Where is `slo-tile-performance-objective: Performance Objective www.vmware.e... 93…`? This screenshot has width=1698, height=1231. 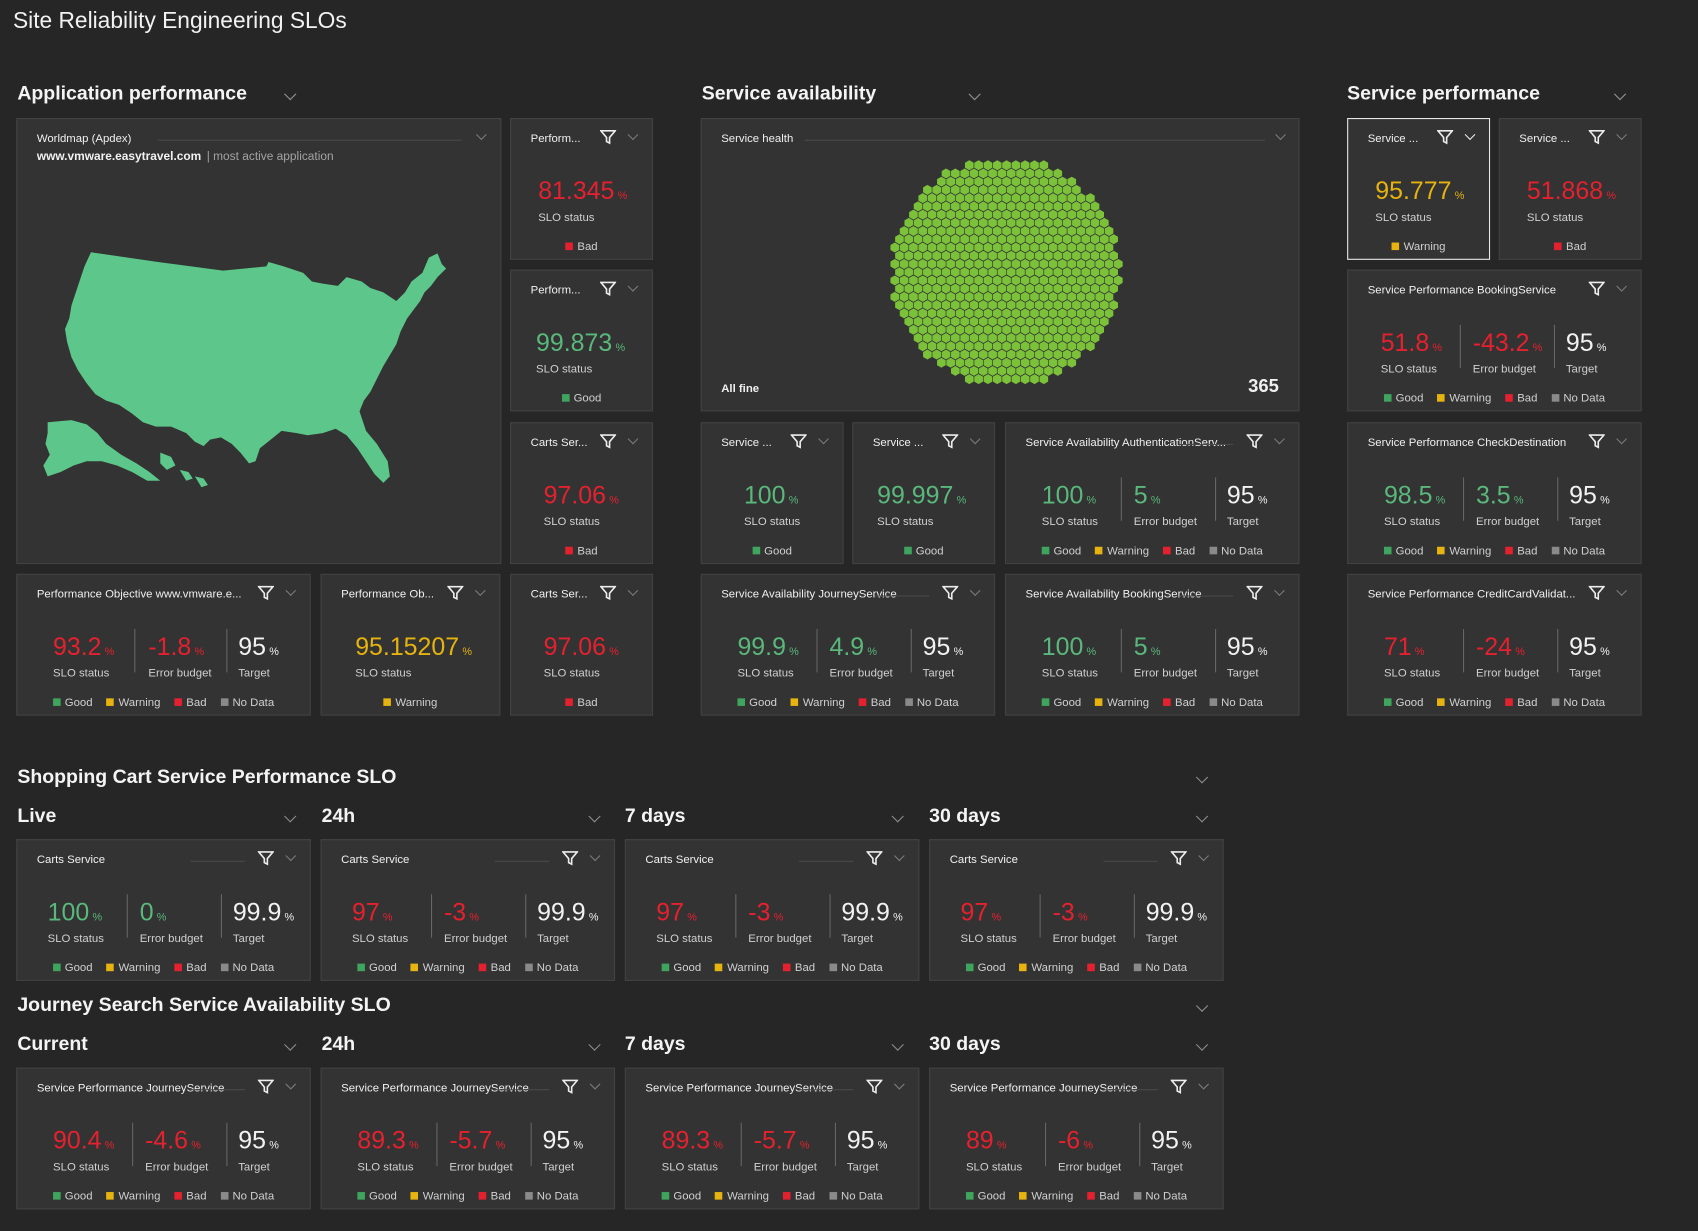 slo-tile-performance-objective: Performance Objective www.vmware.e... 93… is located at coordinates (163, 644).